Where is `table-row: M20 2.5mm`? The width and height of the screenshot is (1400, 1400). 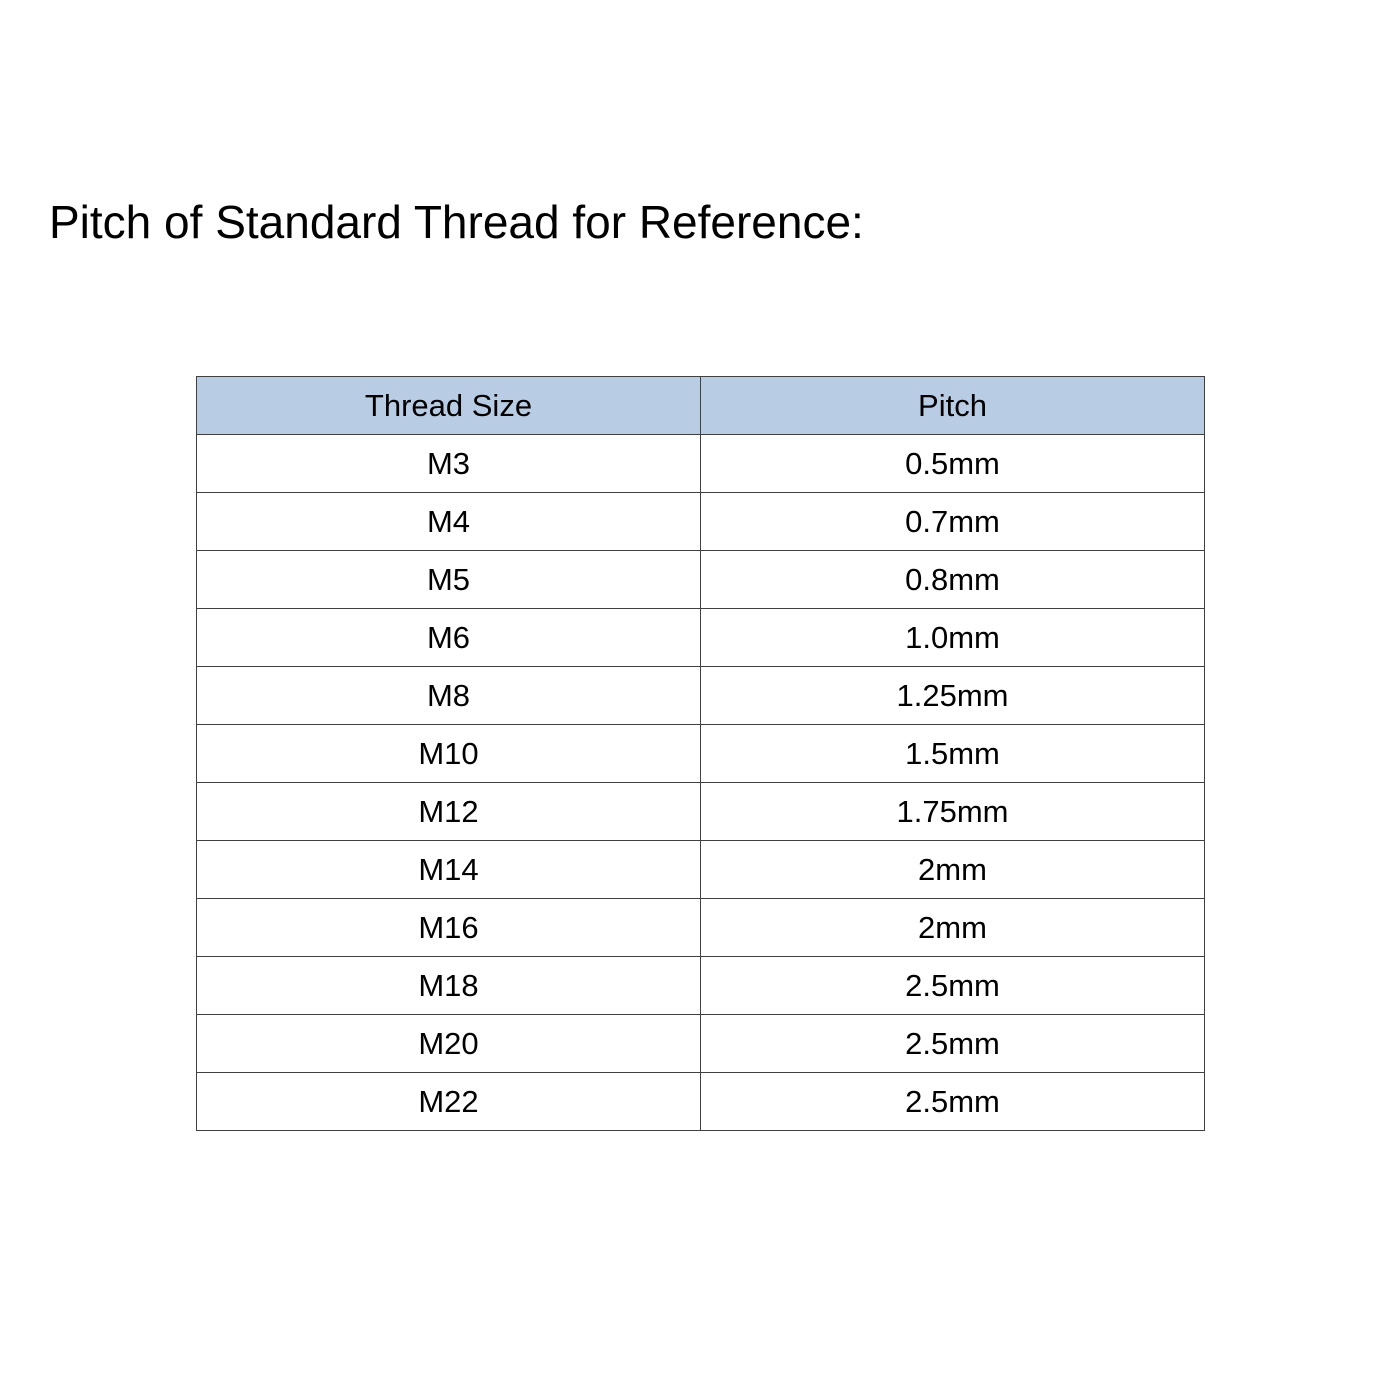
table-row: M20 2.5mm is located at coordinates (700, 1043).